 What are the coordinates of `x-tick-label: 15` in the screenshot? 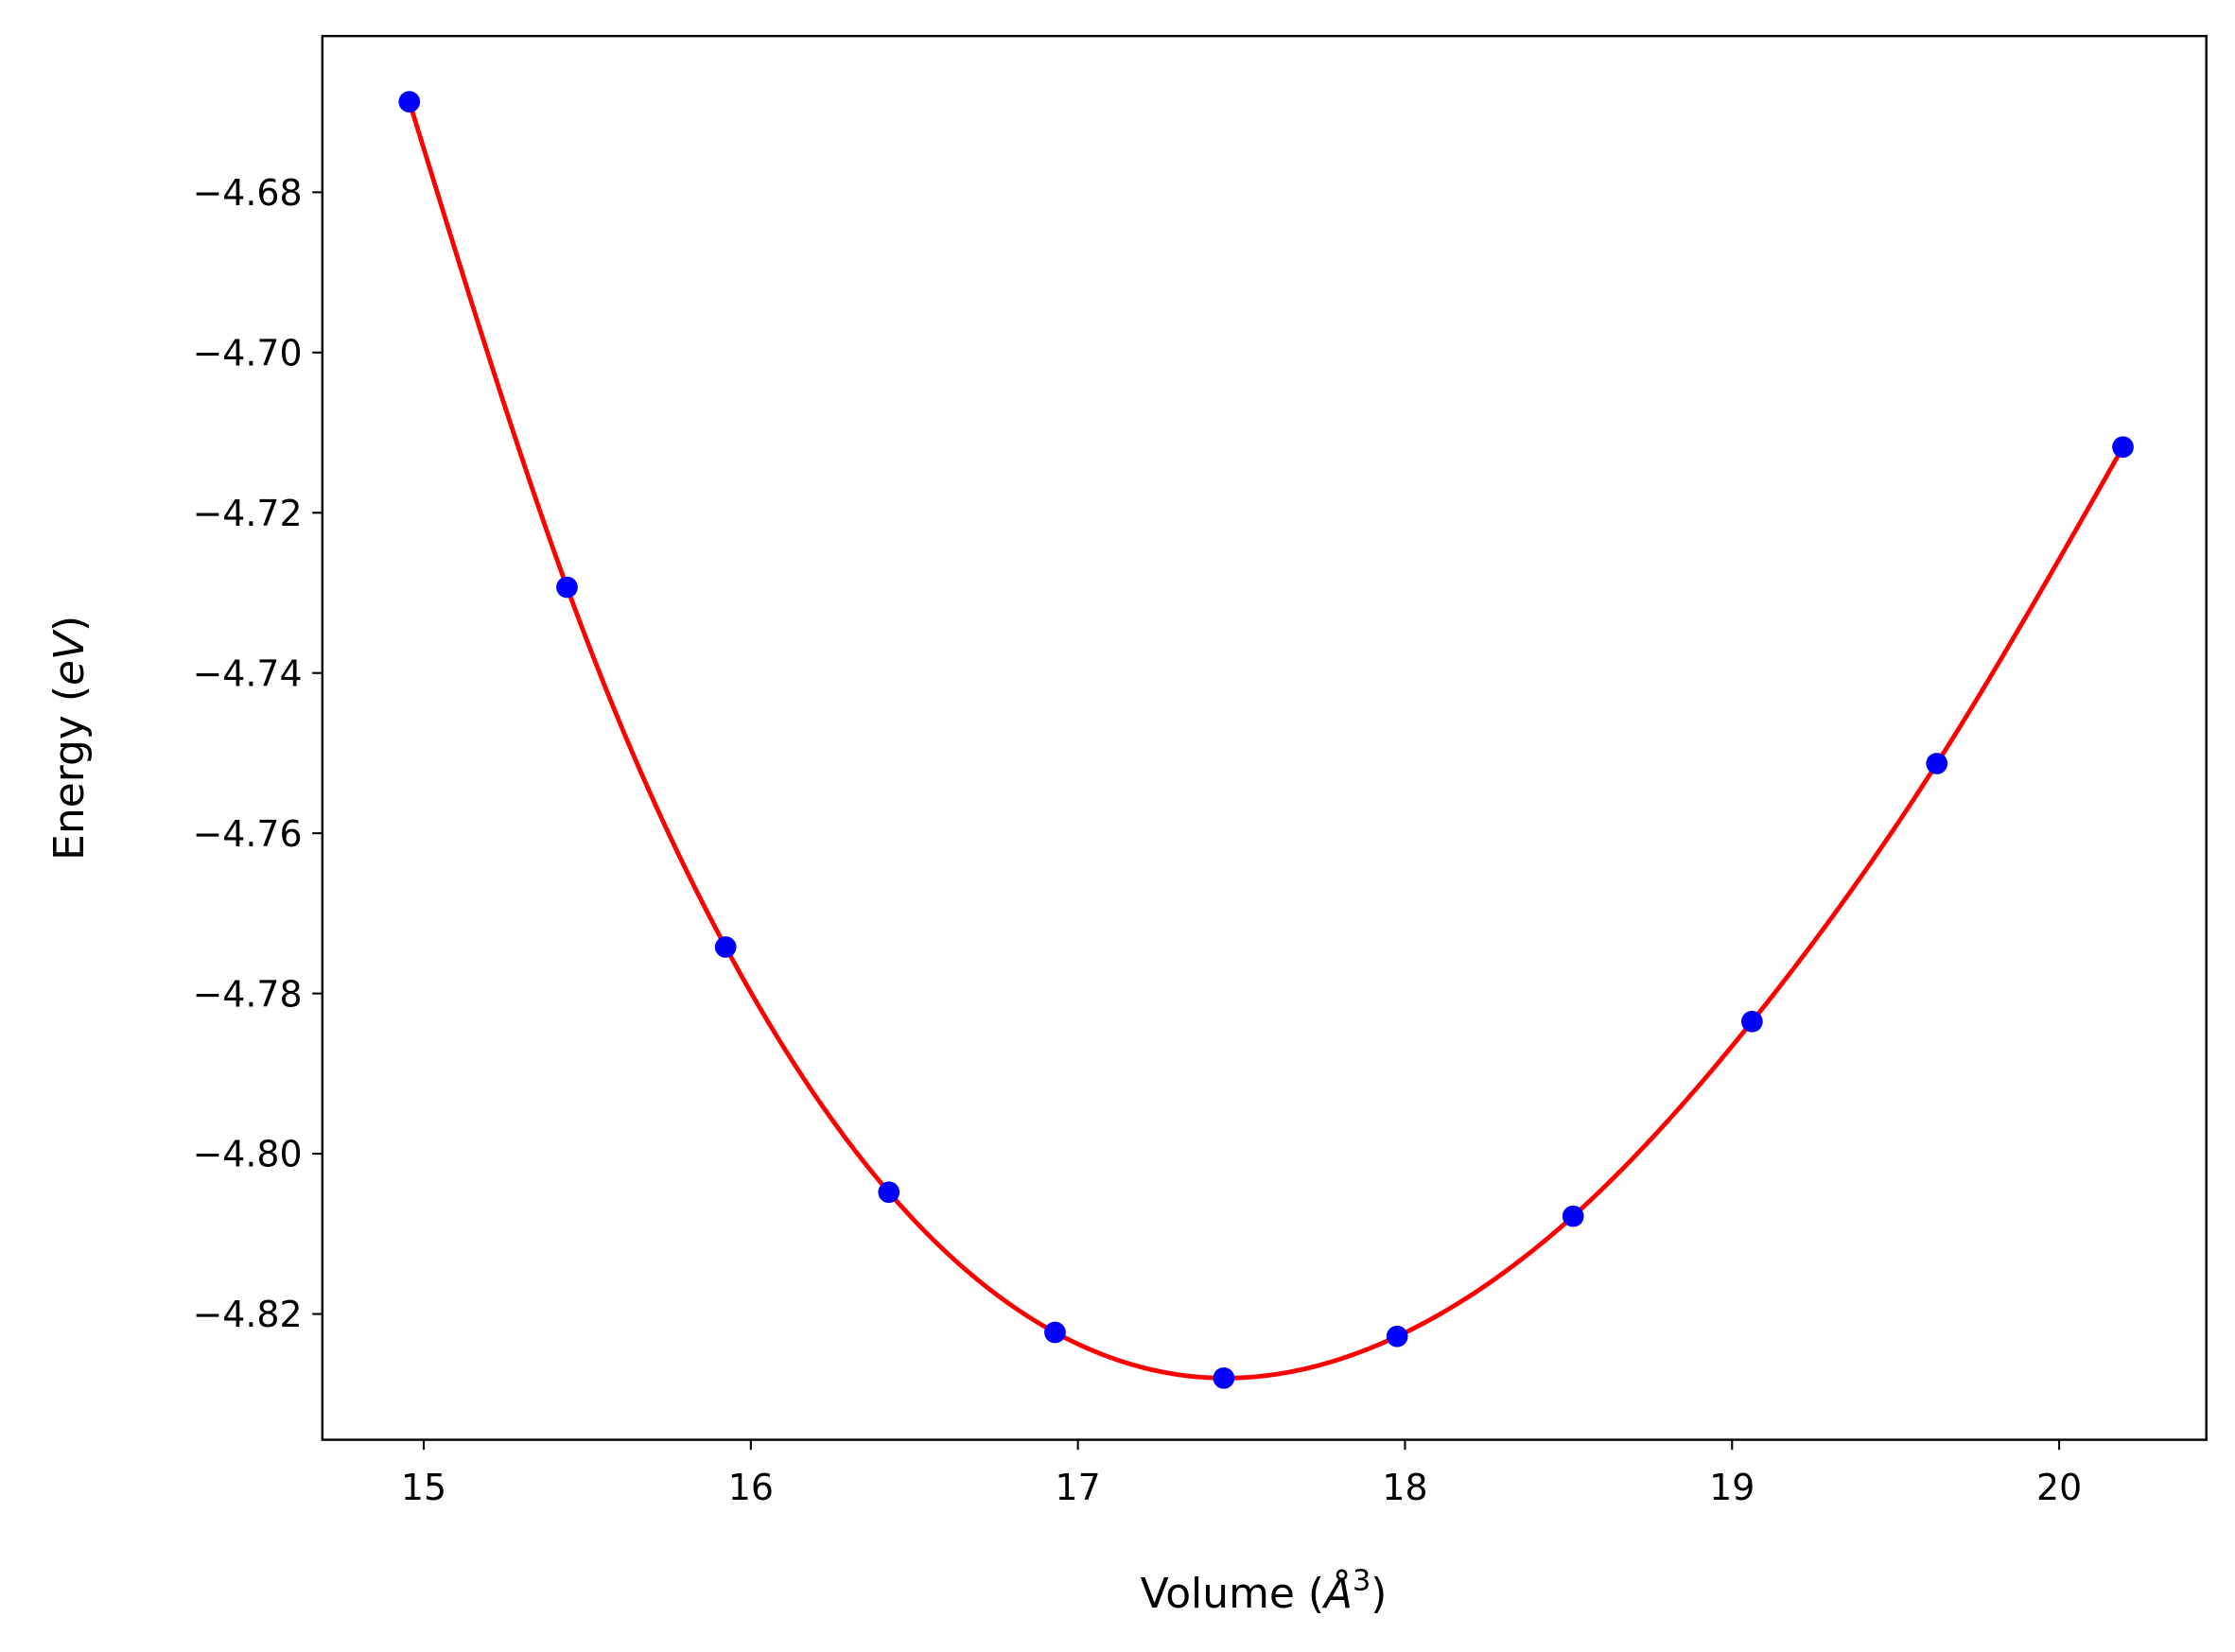 It's located at (423, 1488).